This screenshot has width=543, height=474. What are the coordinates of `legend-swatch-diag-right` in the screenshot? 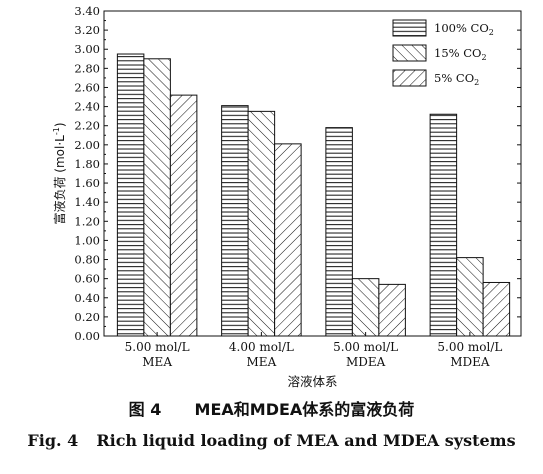 It's located at (409, 53).